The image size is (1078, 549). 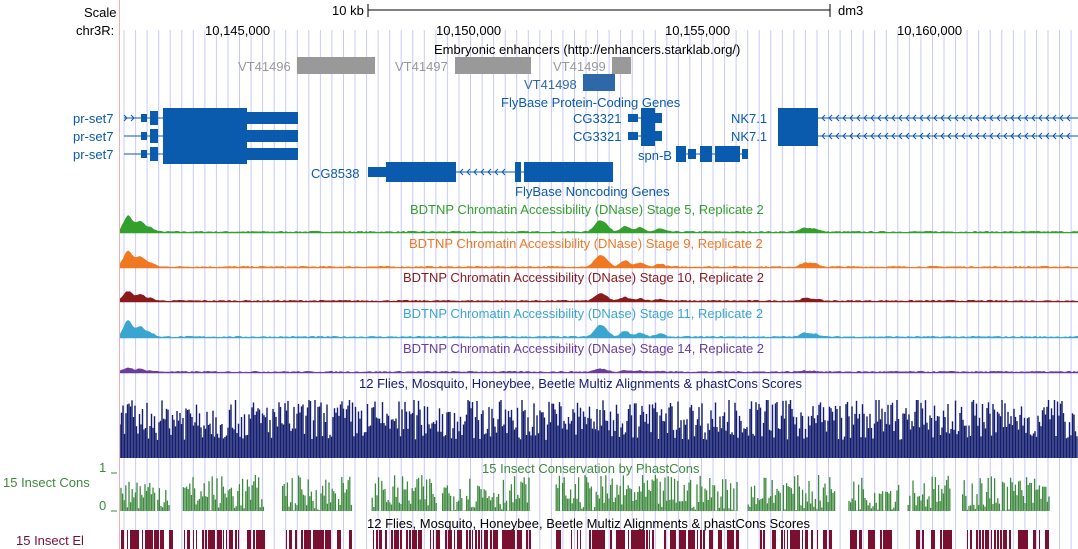 What do you see at coordinates (335, 173) in the screenshot?
I see `gene-label: CG8538` at bounding box center [335, 173].